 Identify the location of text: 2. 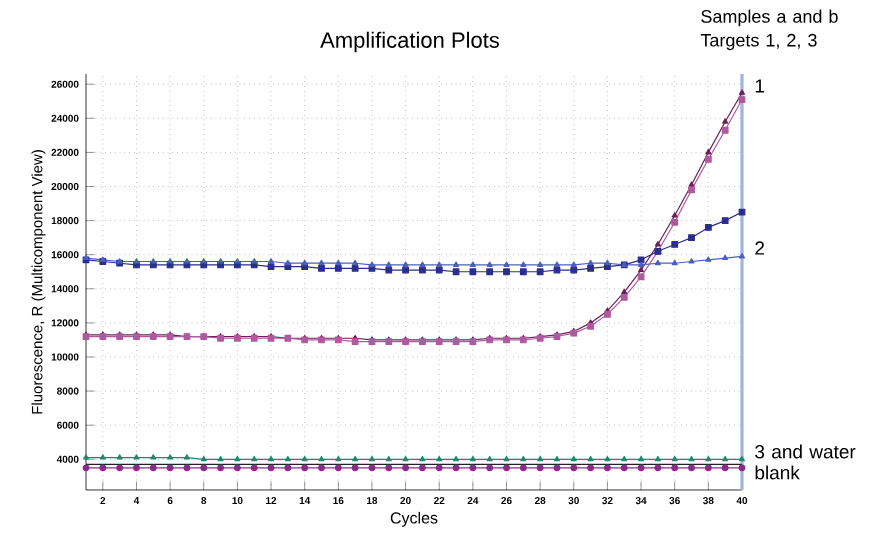
(760, 248).